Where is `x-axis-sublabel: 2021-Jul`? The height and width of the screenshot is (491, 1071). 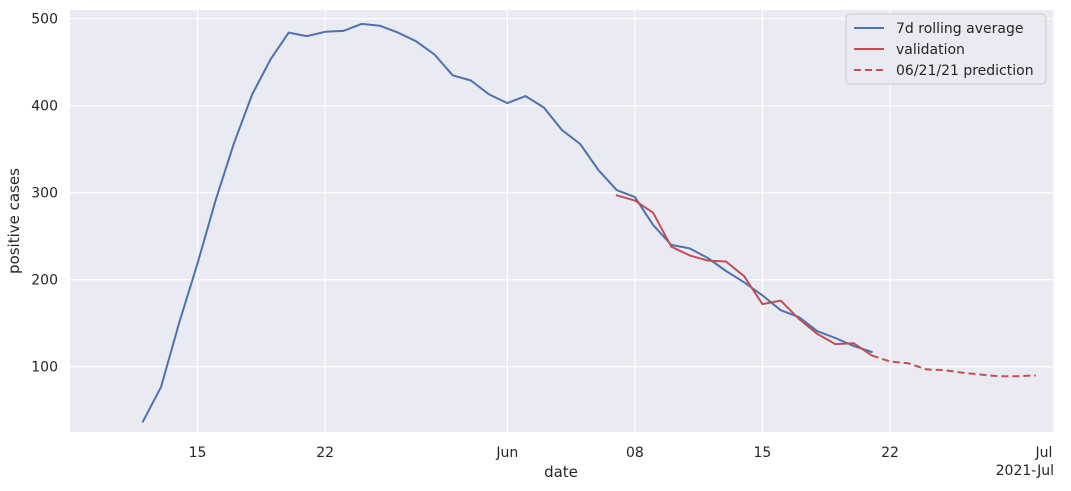
x-axis-sublabel: 2021-Jul is located at coordinates (1025, 471).